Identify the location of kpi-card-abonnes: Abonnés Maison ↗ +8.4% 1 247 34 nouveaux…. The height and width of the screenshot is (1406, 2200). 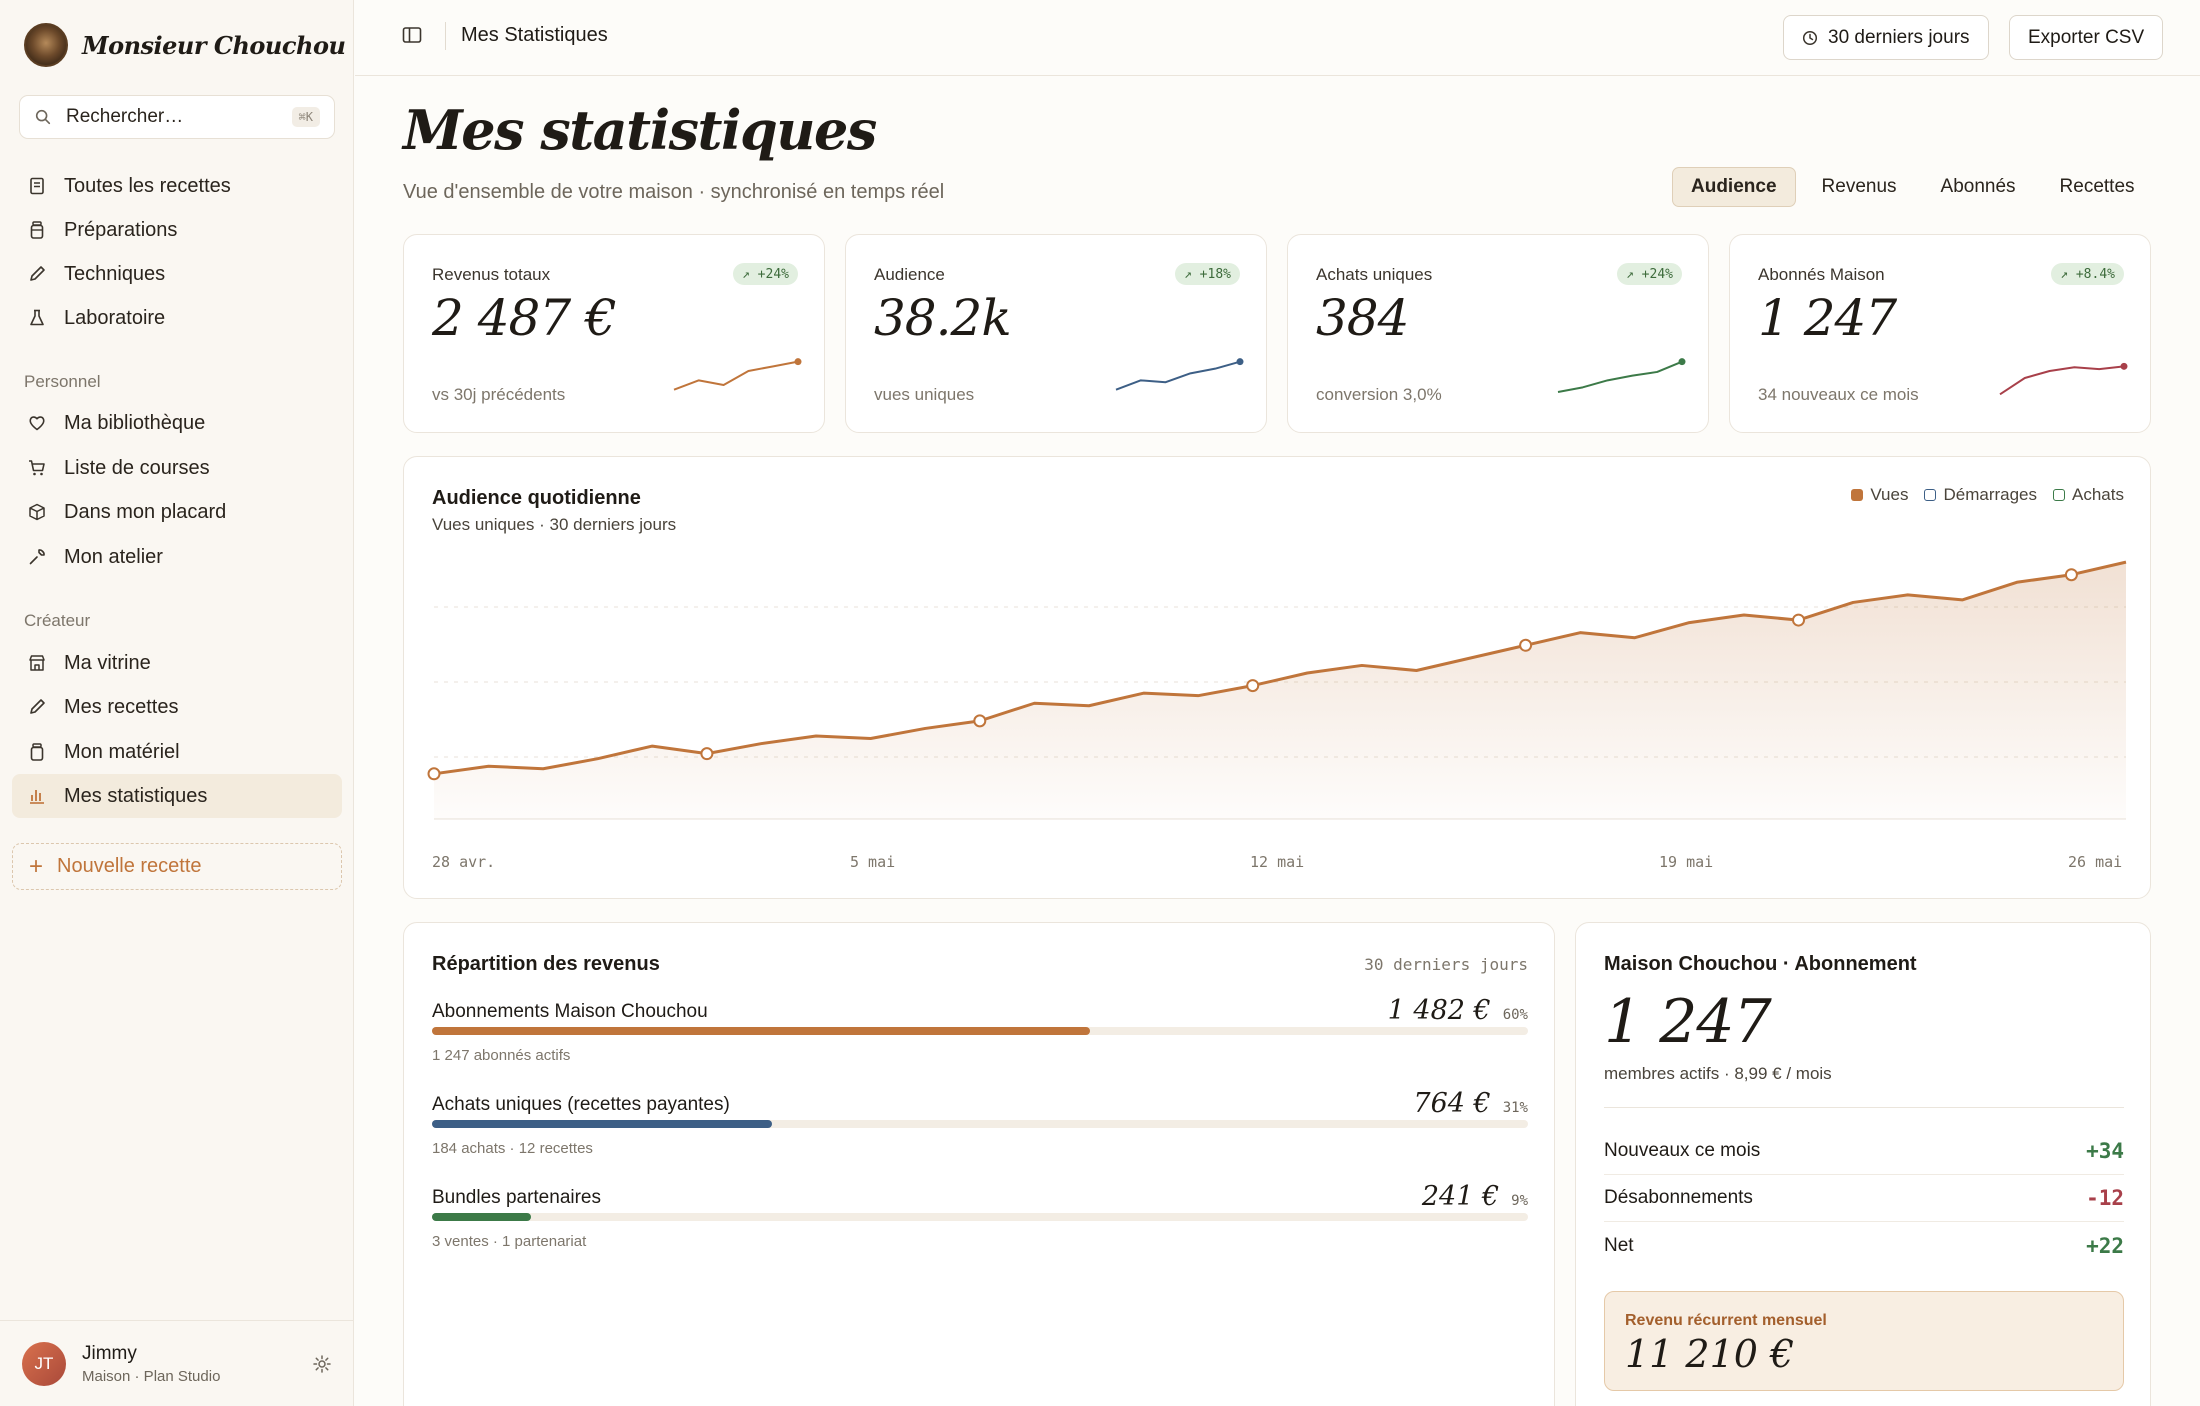
(1940, 333).